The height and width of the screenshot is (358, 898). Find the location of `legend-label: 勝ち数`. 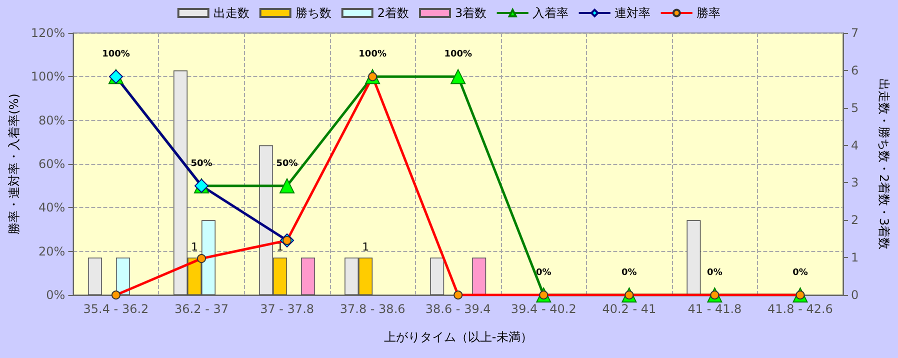

legend-label: 勝ち数 is located at coordinates (313, 13).